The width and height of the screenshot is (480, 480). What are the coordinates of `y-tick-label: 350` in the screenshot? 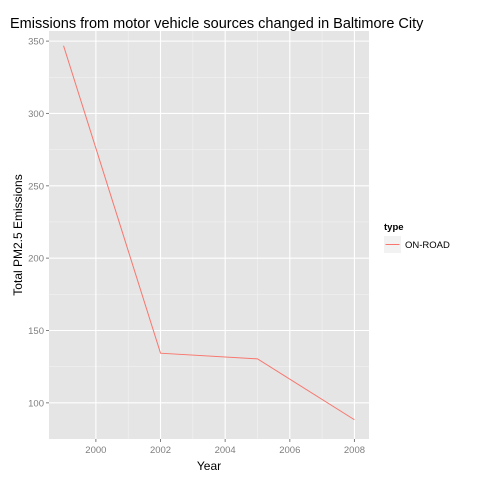 It's located at (36, 42).